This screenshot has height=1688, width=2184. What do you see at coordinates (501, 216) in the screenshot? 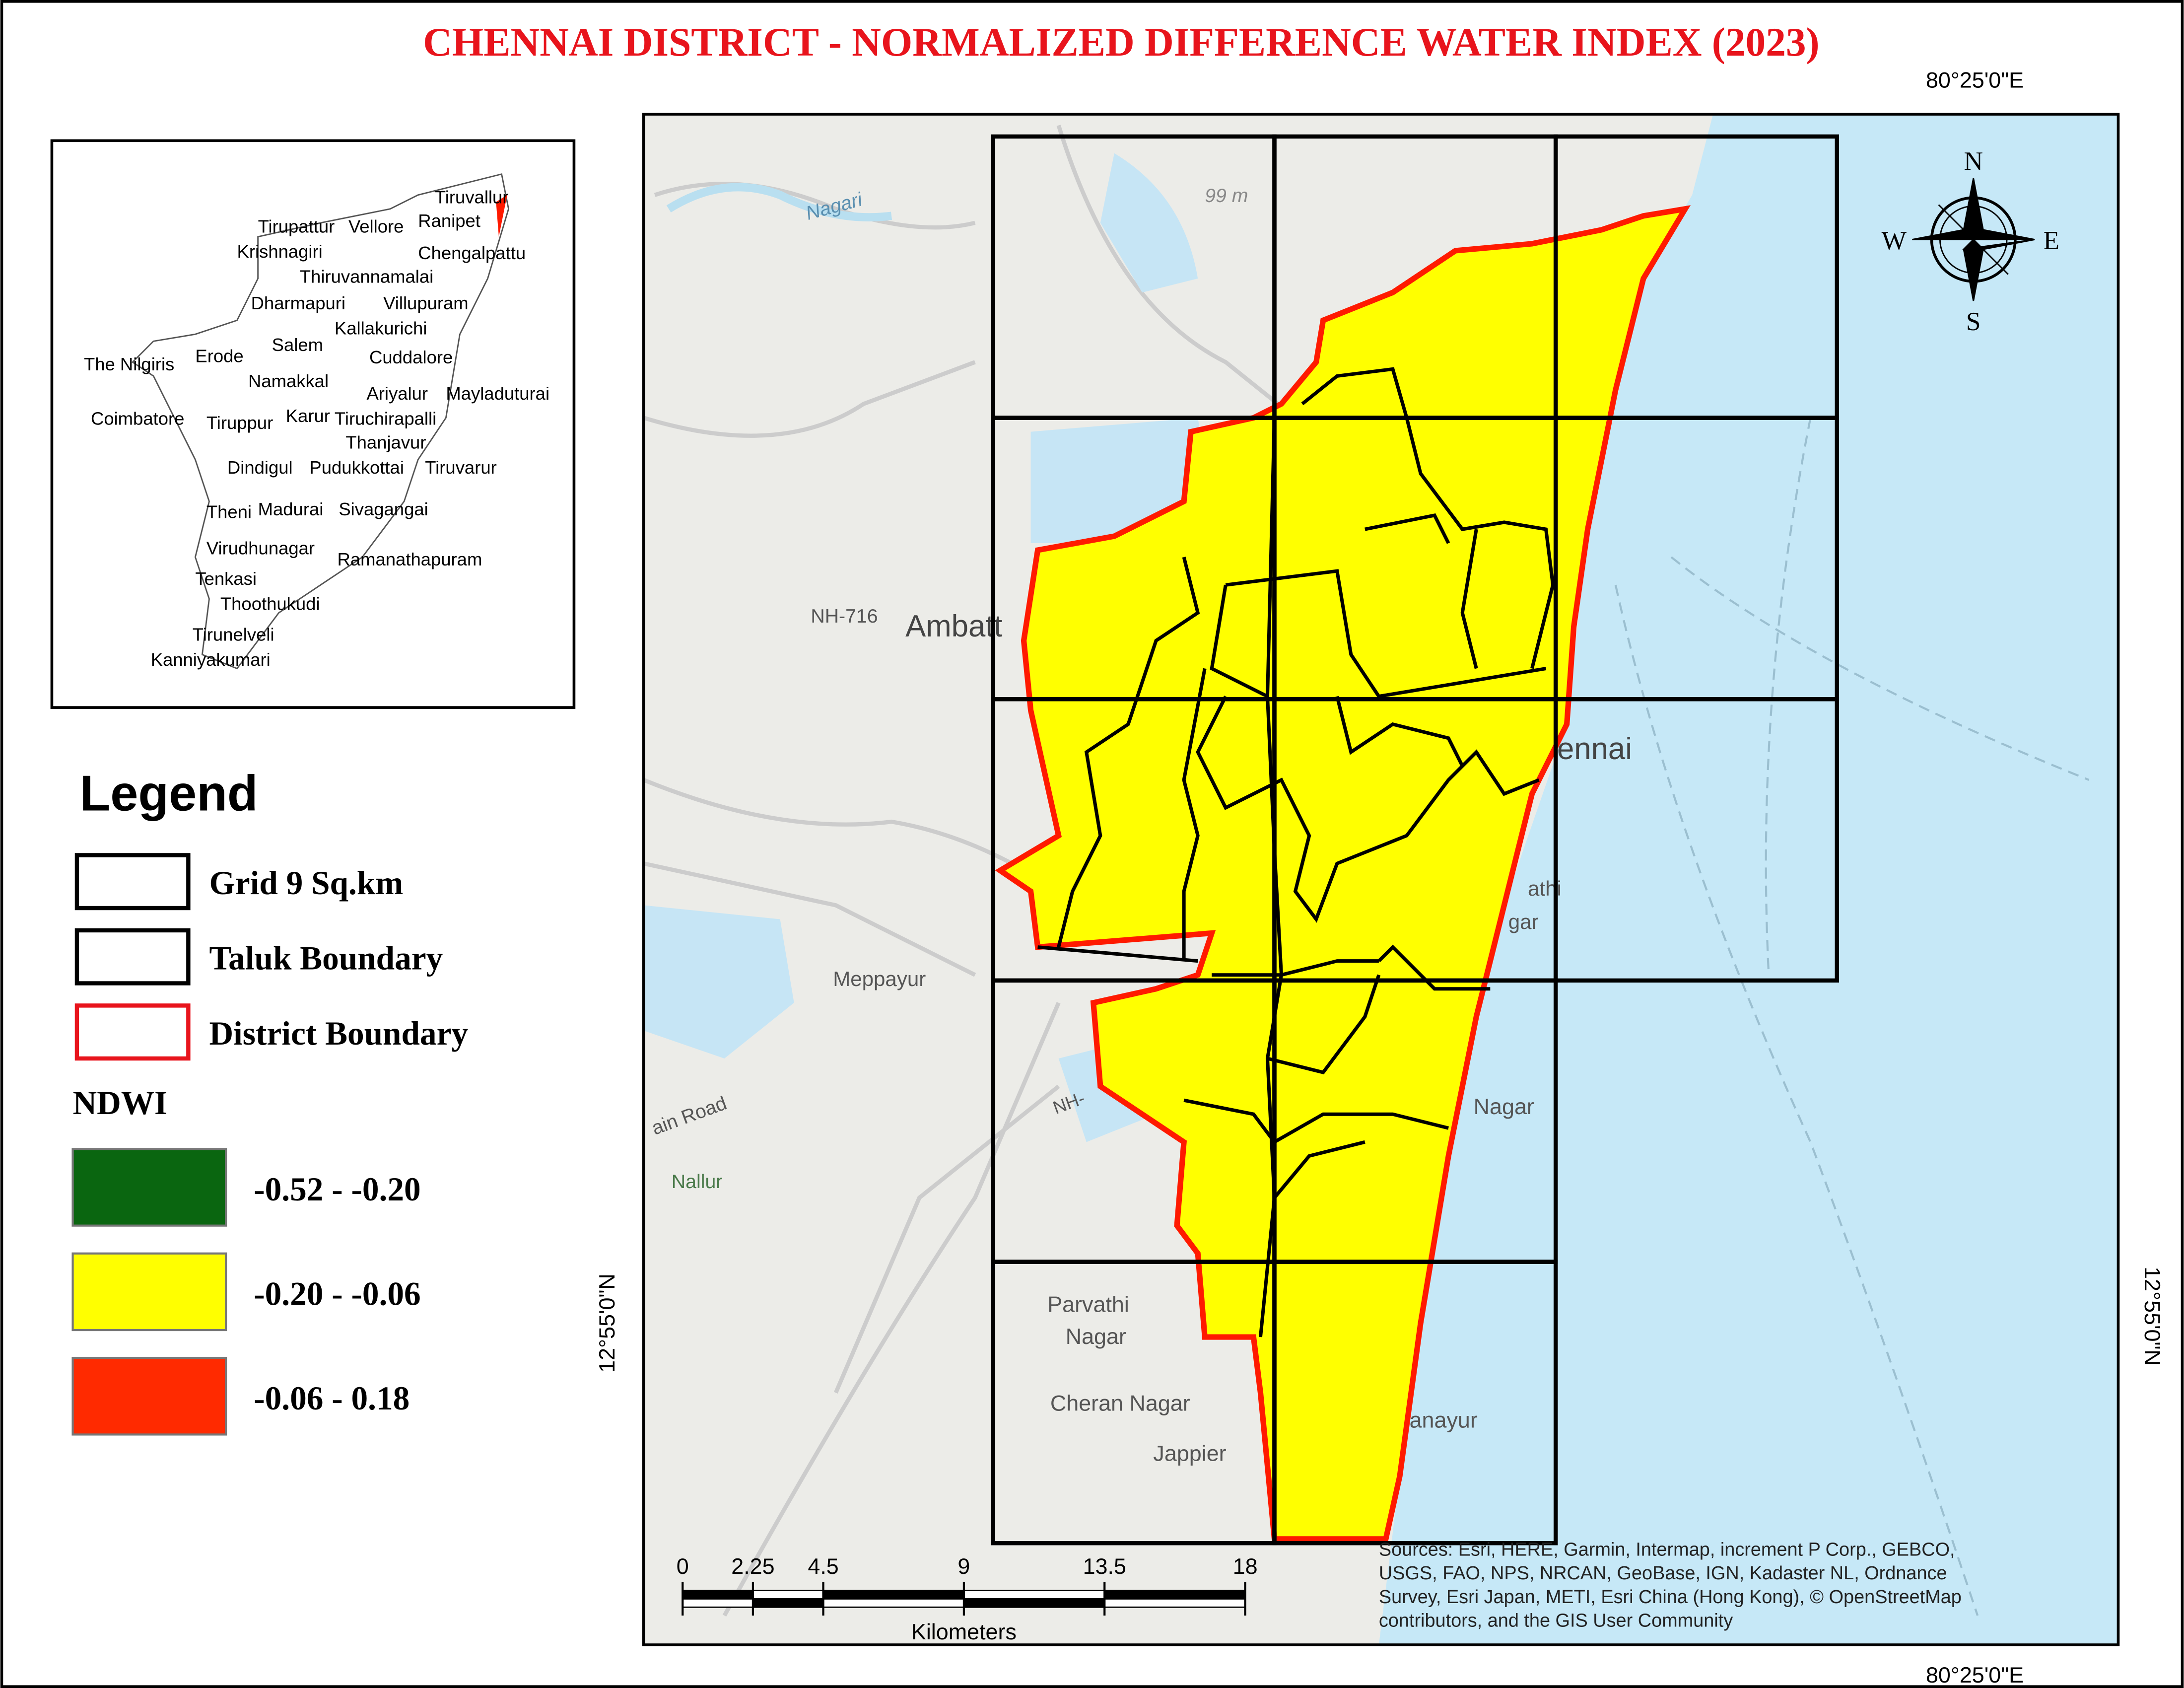
I see `inset-chennai` at bounding box center [501, 216].